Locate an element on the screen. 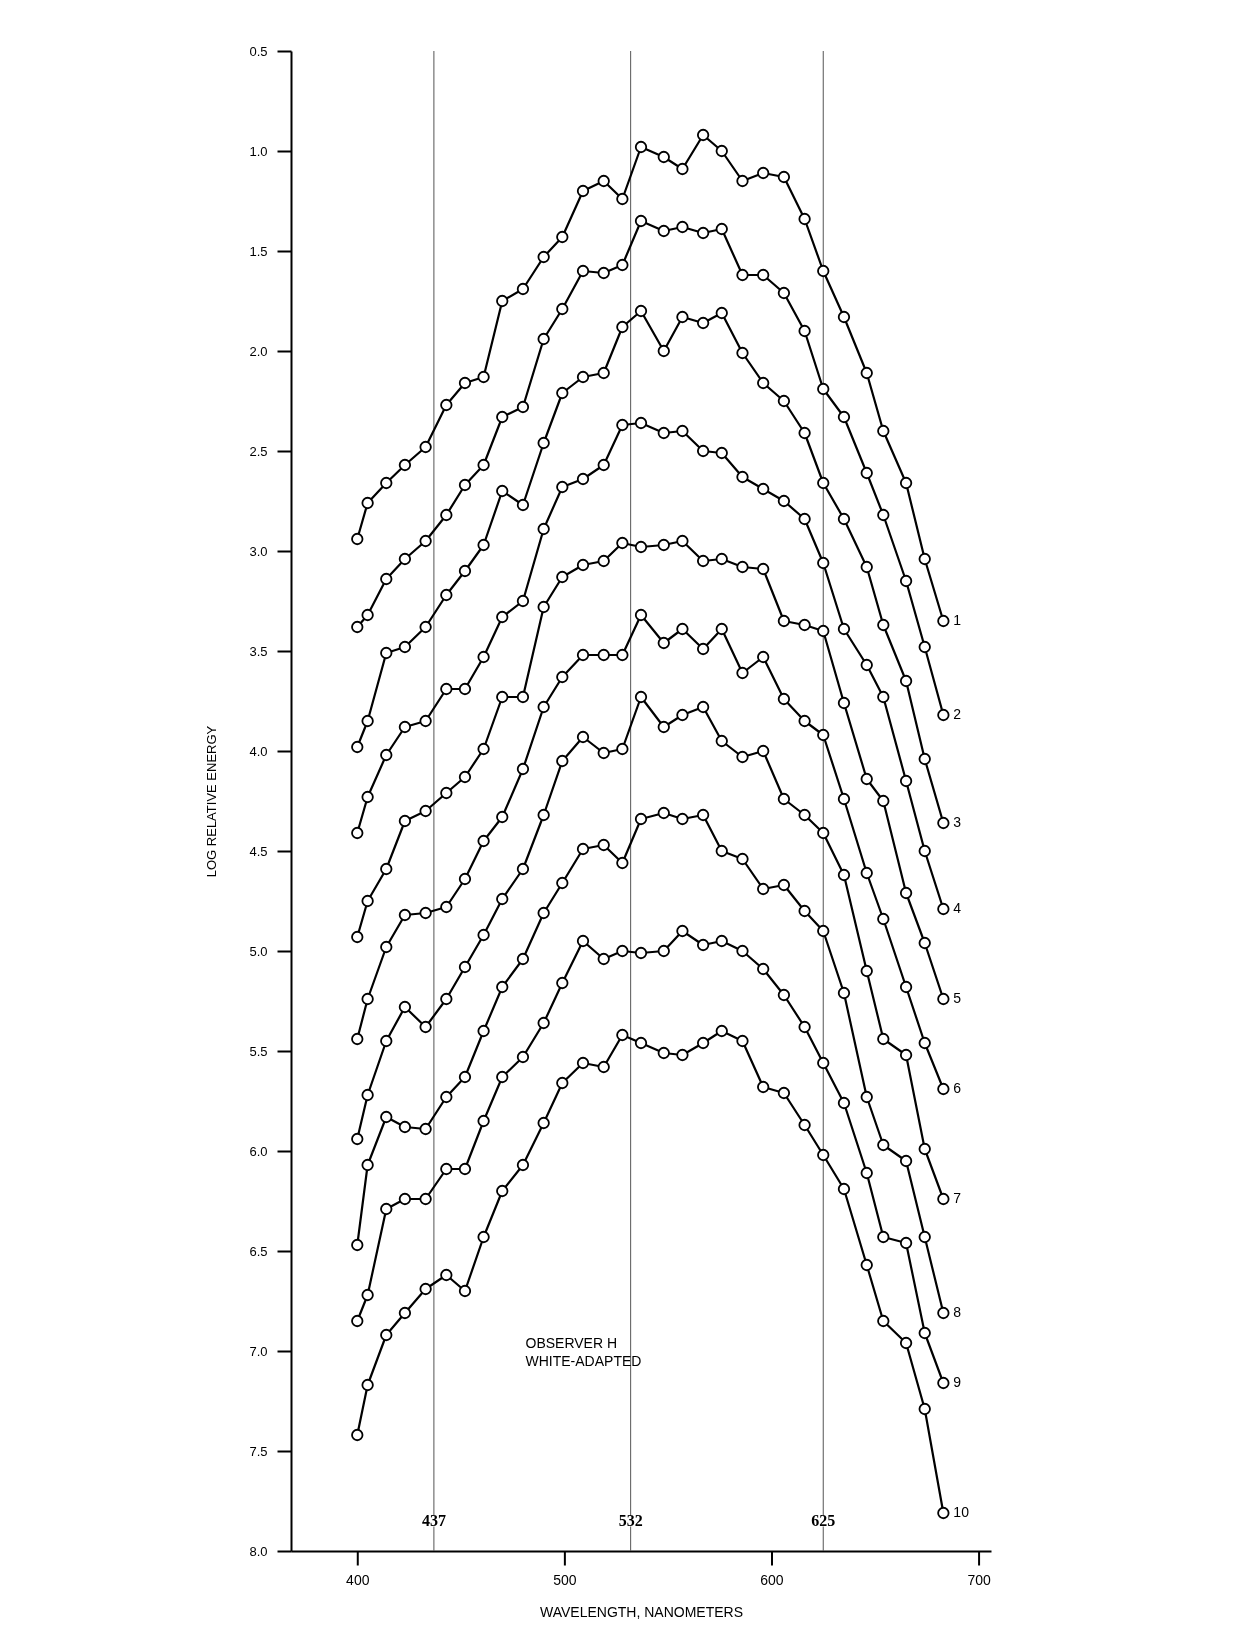 Image resolution: width=1250 pixels, height=1647 pixels. series-label: 9 is located at coordinates (957, 1382).